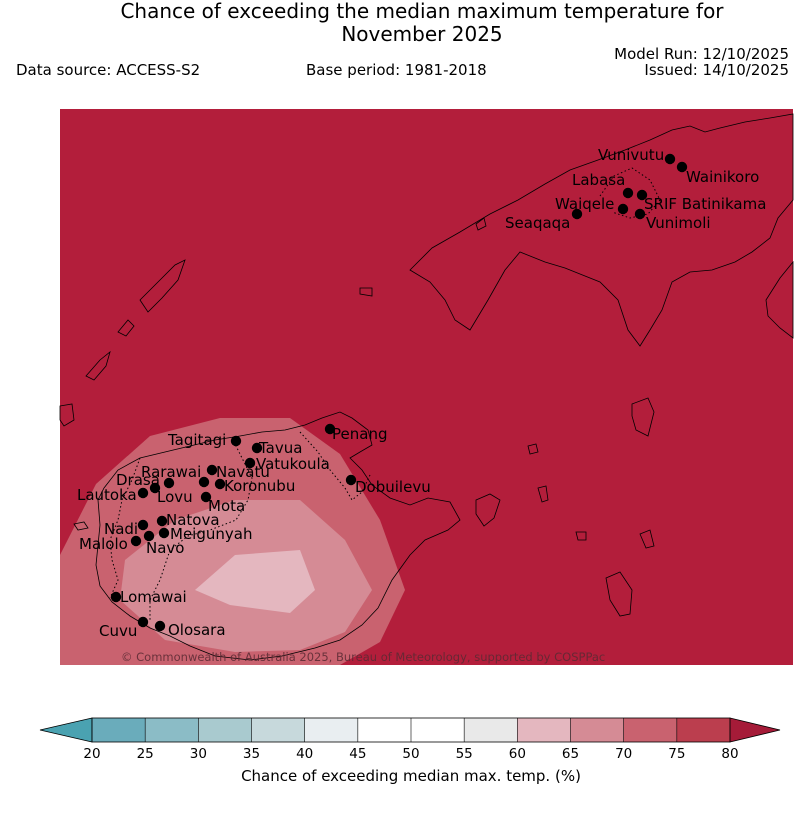 The width and height of the screenshot is (804, 816). What do you see at coordinates (359, 434) in the screenshot?
I see `site-label: Penang` at bounding box center [359, 434].